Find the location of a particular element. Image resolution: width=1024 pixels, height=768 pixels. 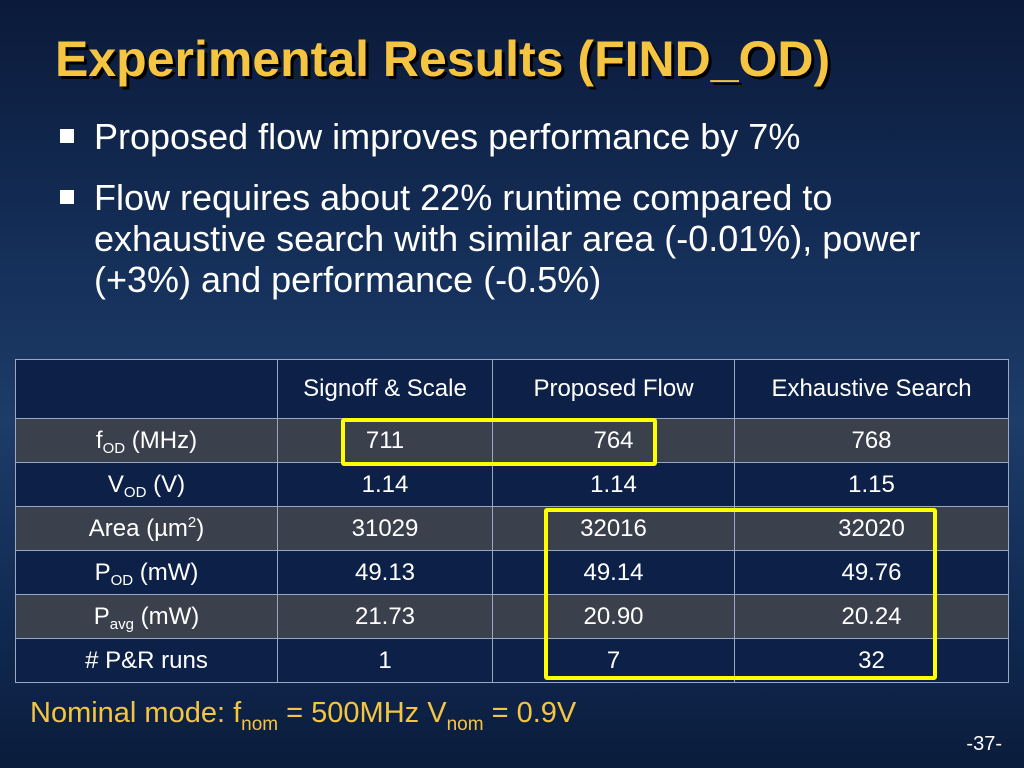

table-row: # P&R runs 1 7 32 is located at coordinates (512, 660).